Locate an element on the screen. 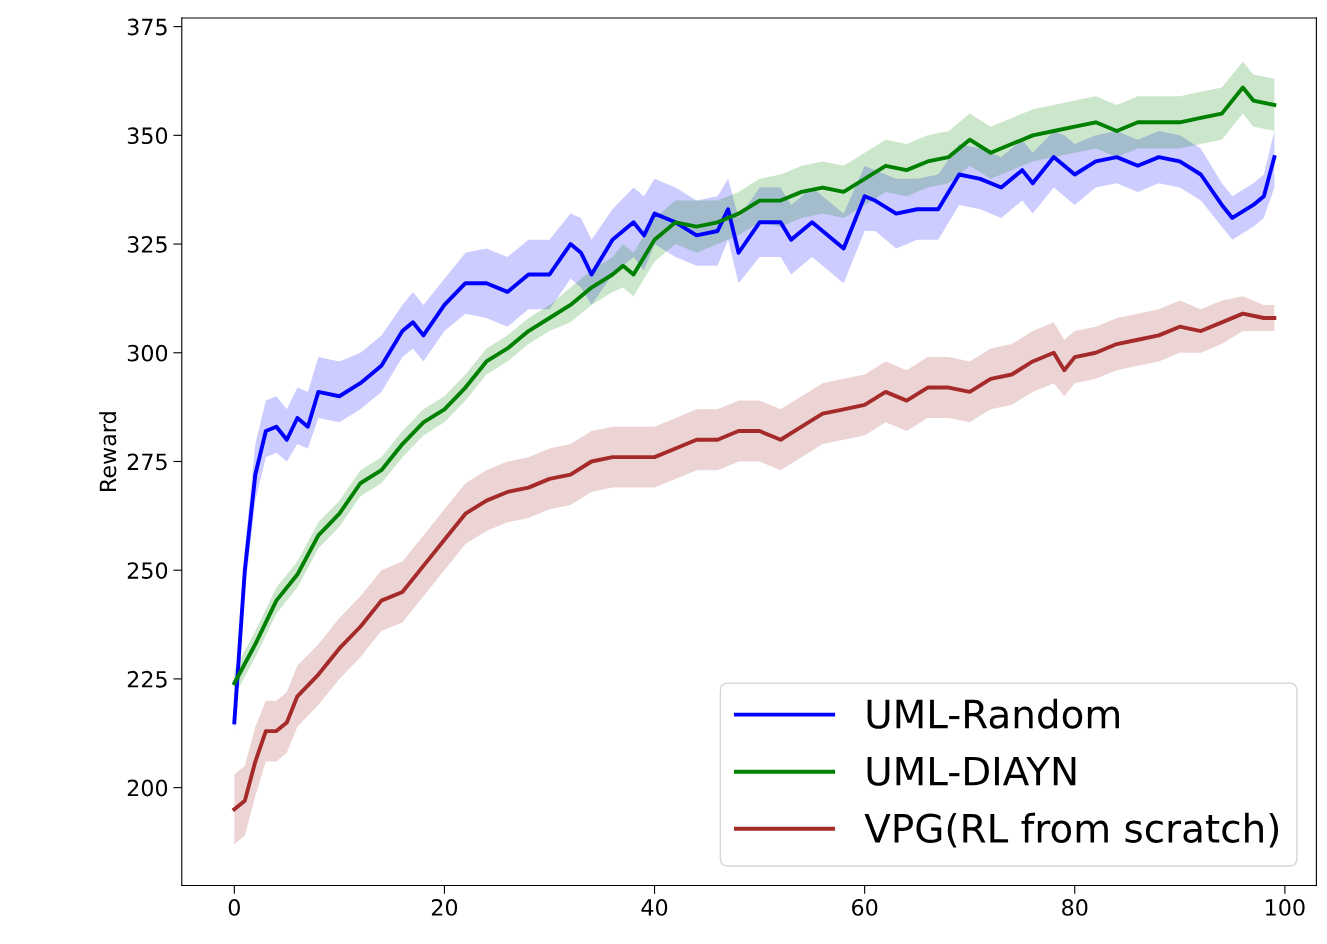 Image resolution: width=1327 pixels, height=944 pixels. x-tick-label: 20 is located at coordinates (444, 907).